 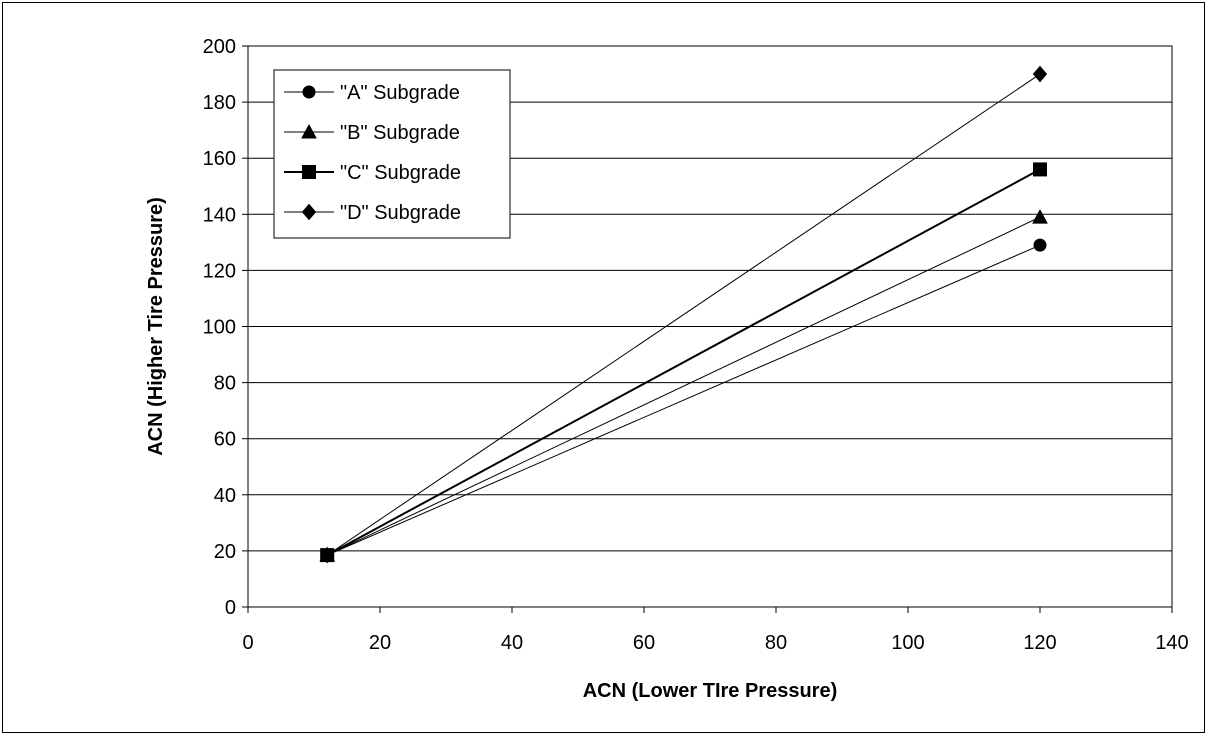 I want to click on legend-marker-square, so click(x=309, y=172).